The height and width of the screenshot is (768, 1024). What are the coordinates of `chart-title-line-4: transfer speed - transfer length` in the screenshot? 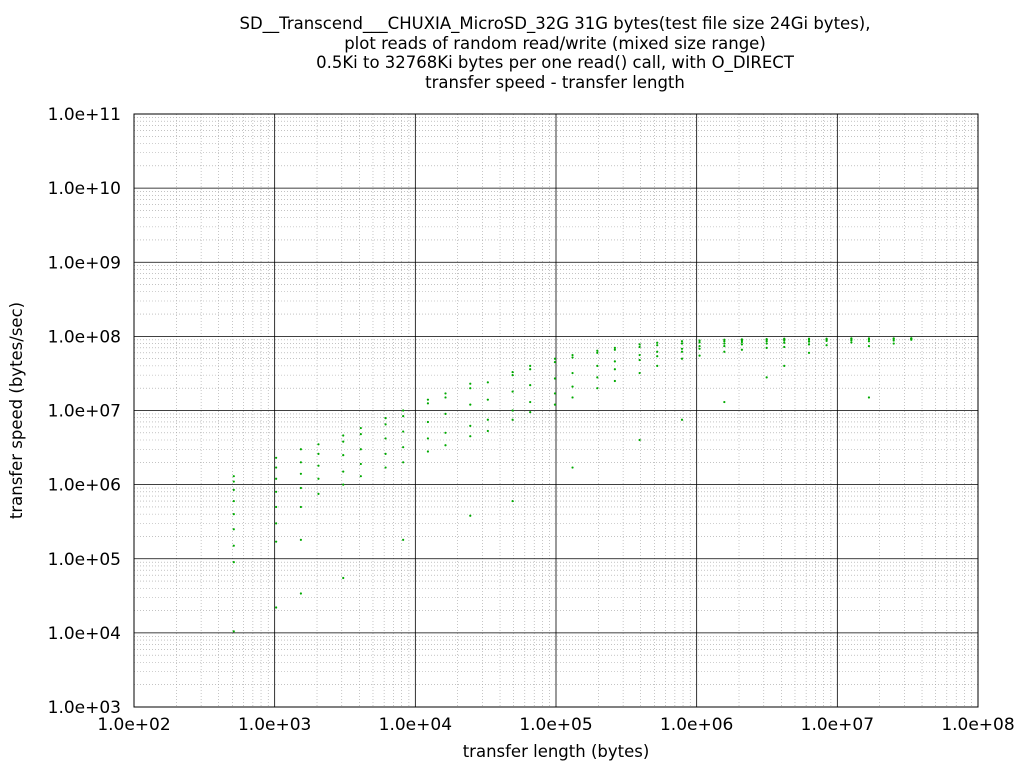 It's located at (555, 82).